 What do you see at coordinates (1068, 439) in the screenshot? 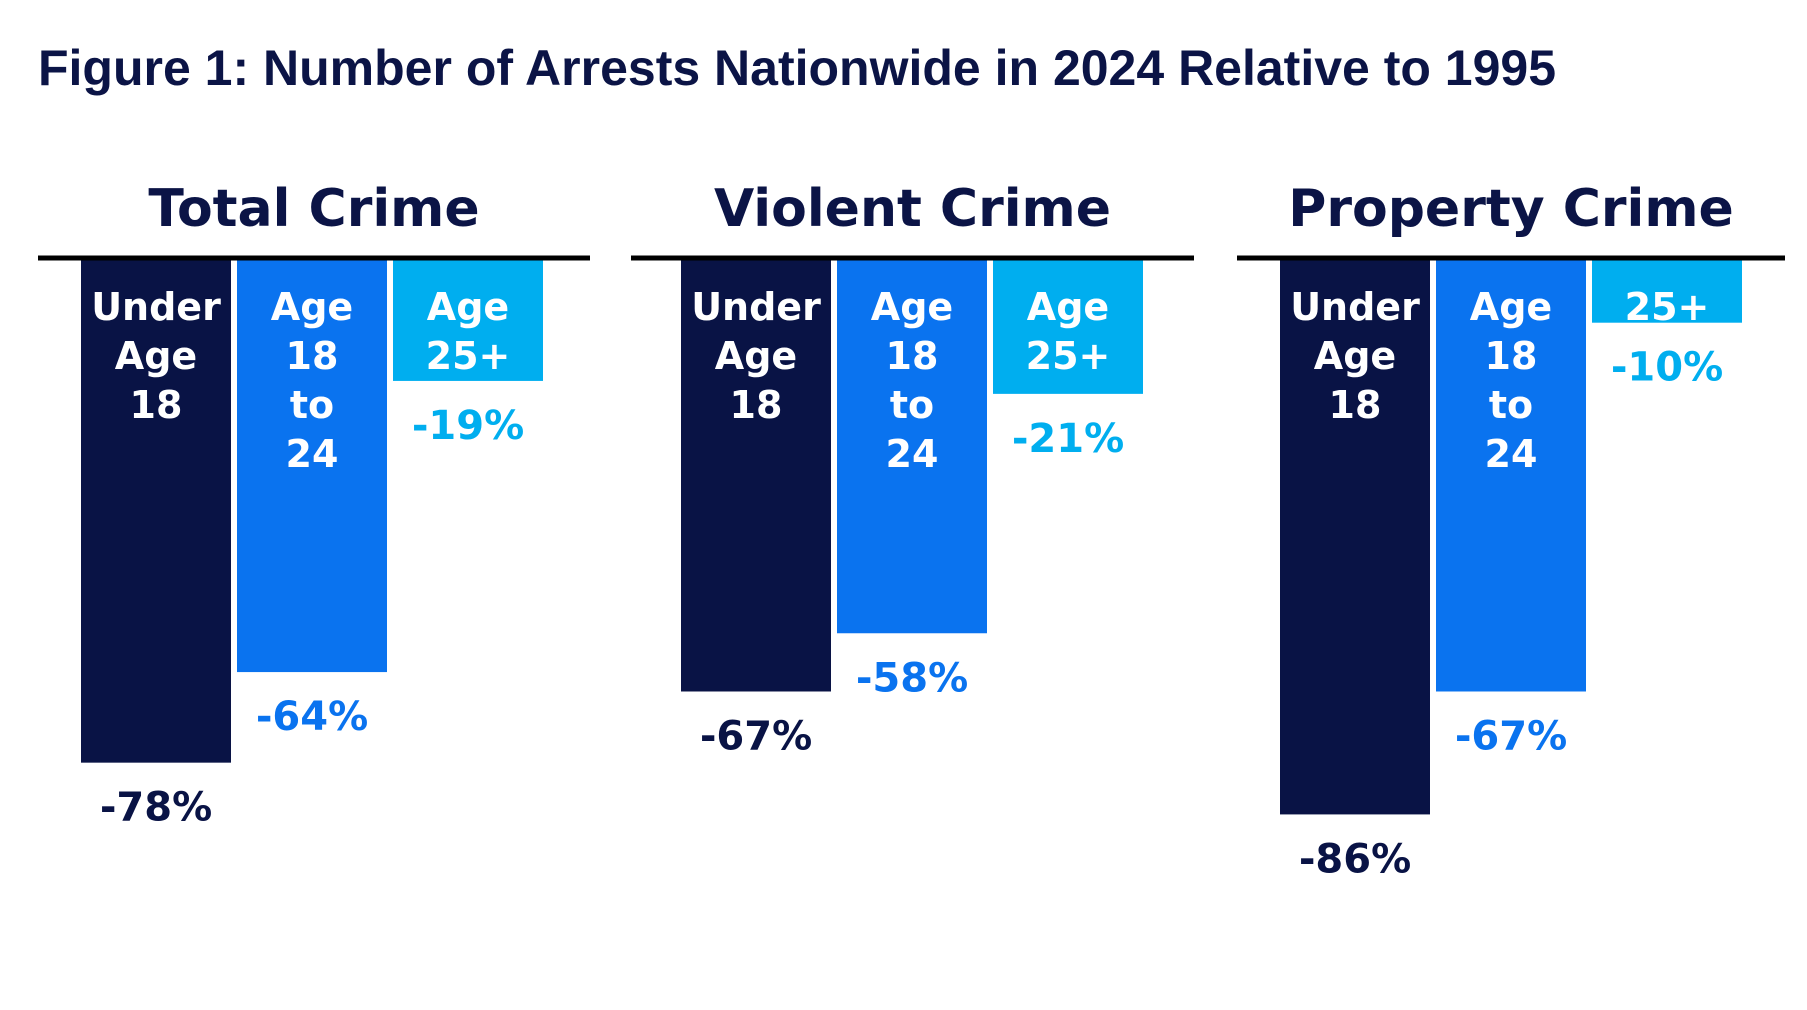
I see `bar-value-label: -21%` at bounding box center [1068, 439].